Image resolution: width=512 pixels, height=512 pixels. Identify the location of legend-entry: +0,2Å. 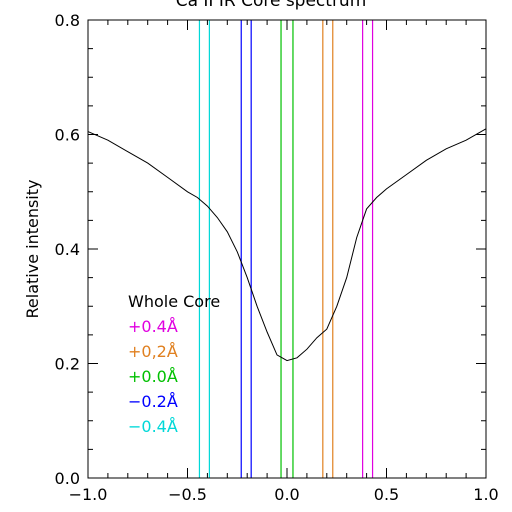
(153, 351).